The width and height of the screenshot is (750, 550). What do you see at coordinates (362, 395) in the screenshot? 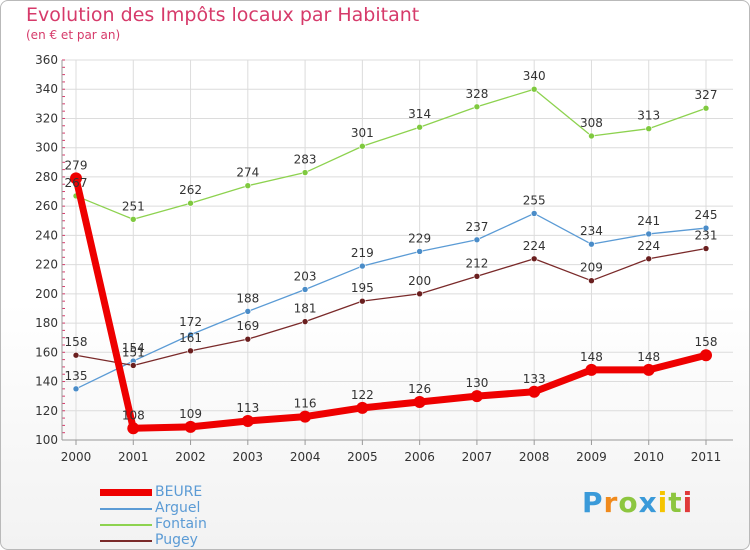
I see `data-label-beure-2005: 122` at bounding box center [362, 395].